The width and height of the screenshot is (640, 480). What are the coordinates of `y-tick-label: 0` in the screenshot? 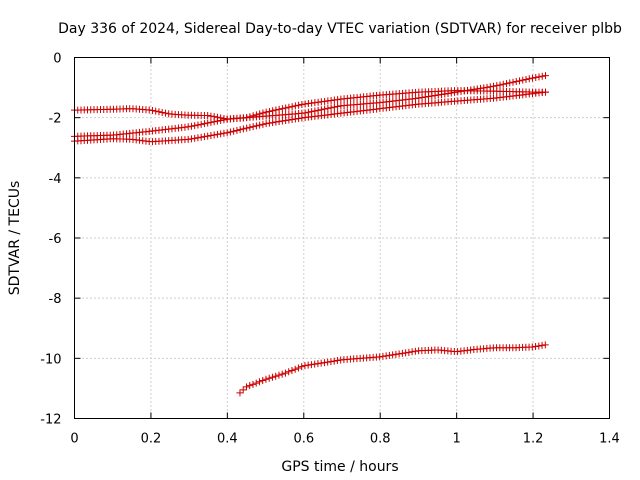 It's located at (57, 59).